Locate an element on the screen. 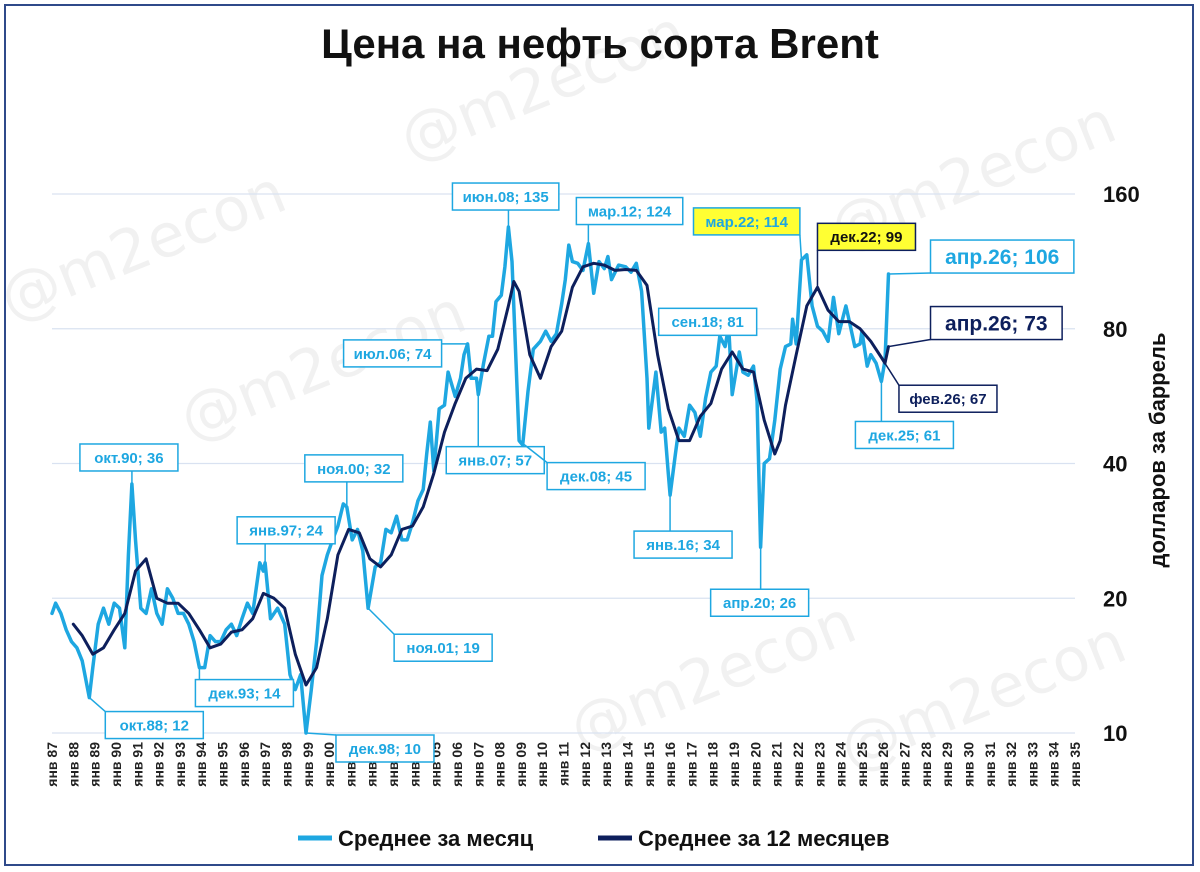  annotation-callout: мар.12; 124 is located at coordinates (629, 220).